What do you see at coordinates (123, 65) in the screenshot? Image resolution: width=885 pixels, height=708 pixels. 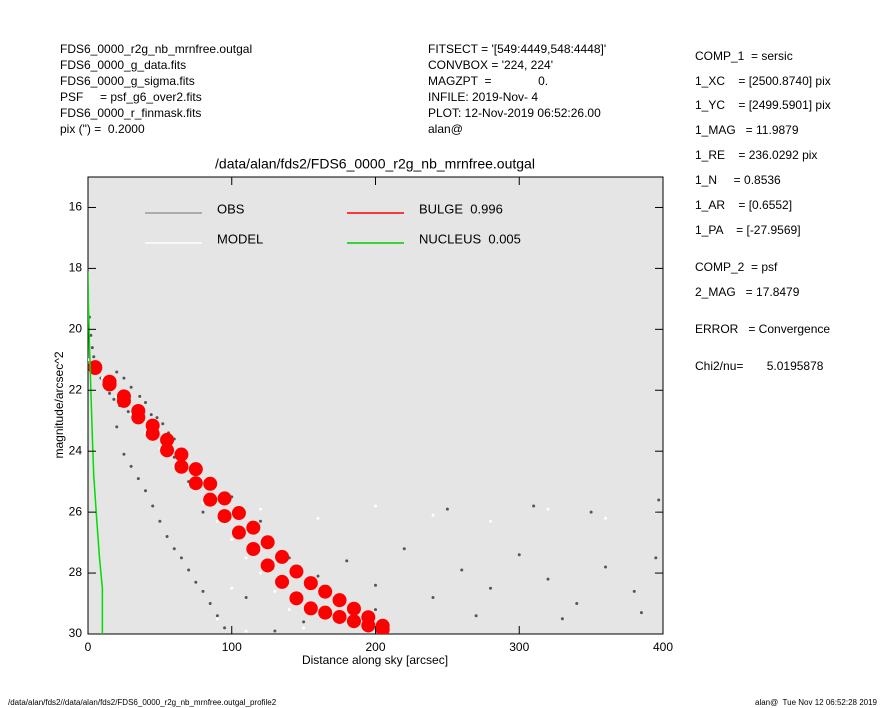 I see `header-left-line: FDS6_0000_g_data.fits` at bounding box center [123, 65].